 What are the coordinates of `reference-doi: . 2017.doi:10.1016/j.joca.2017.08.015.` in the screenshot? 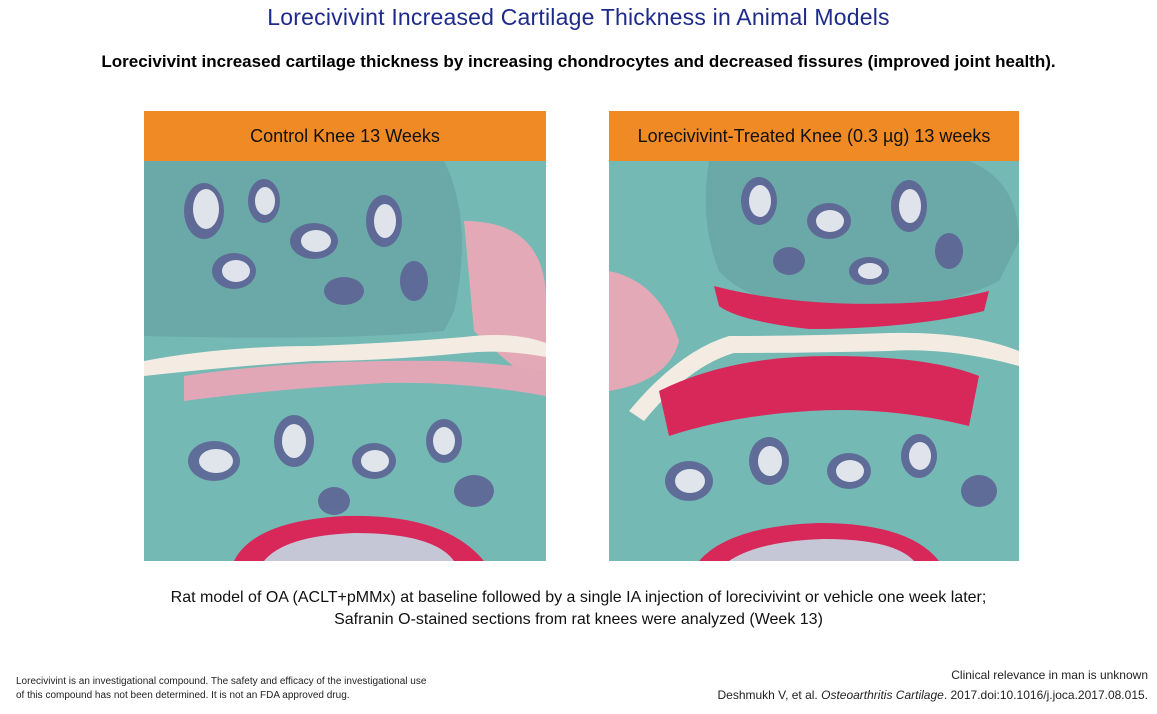 It's located at (1045, 695).